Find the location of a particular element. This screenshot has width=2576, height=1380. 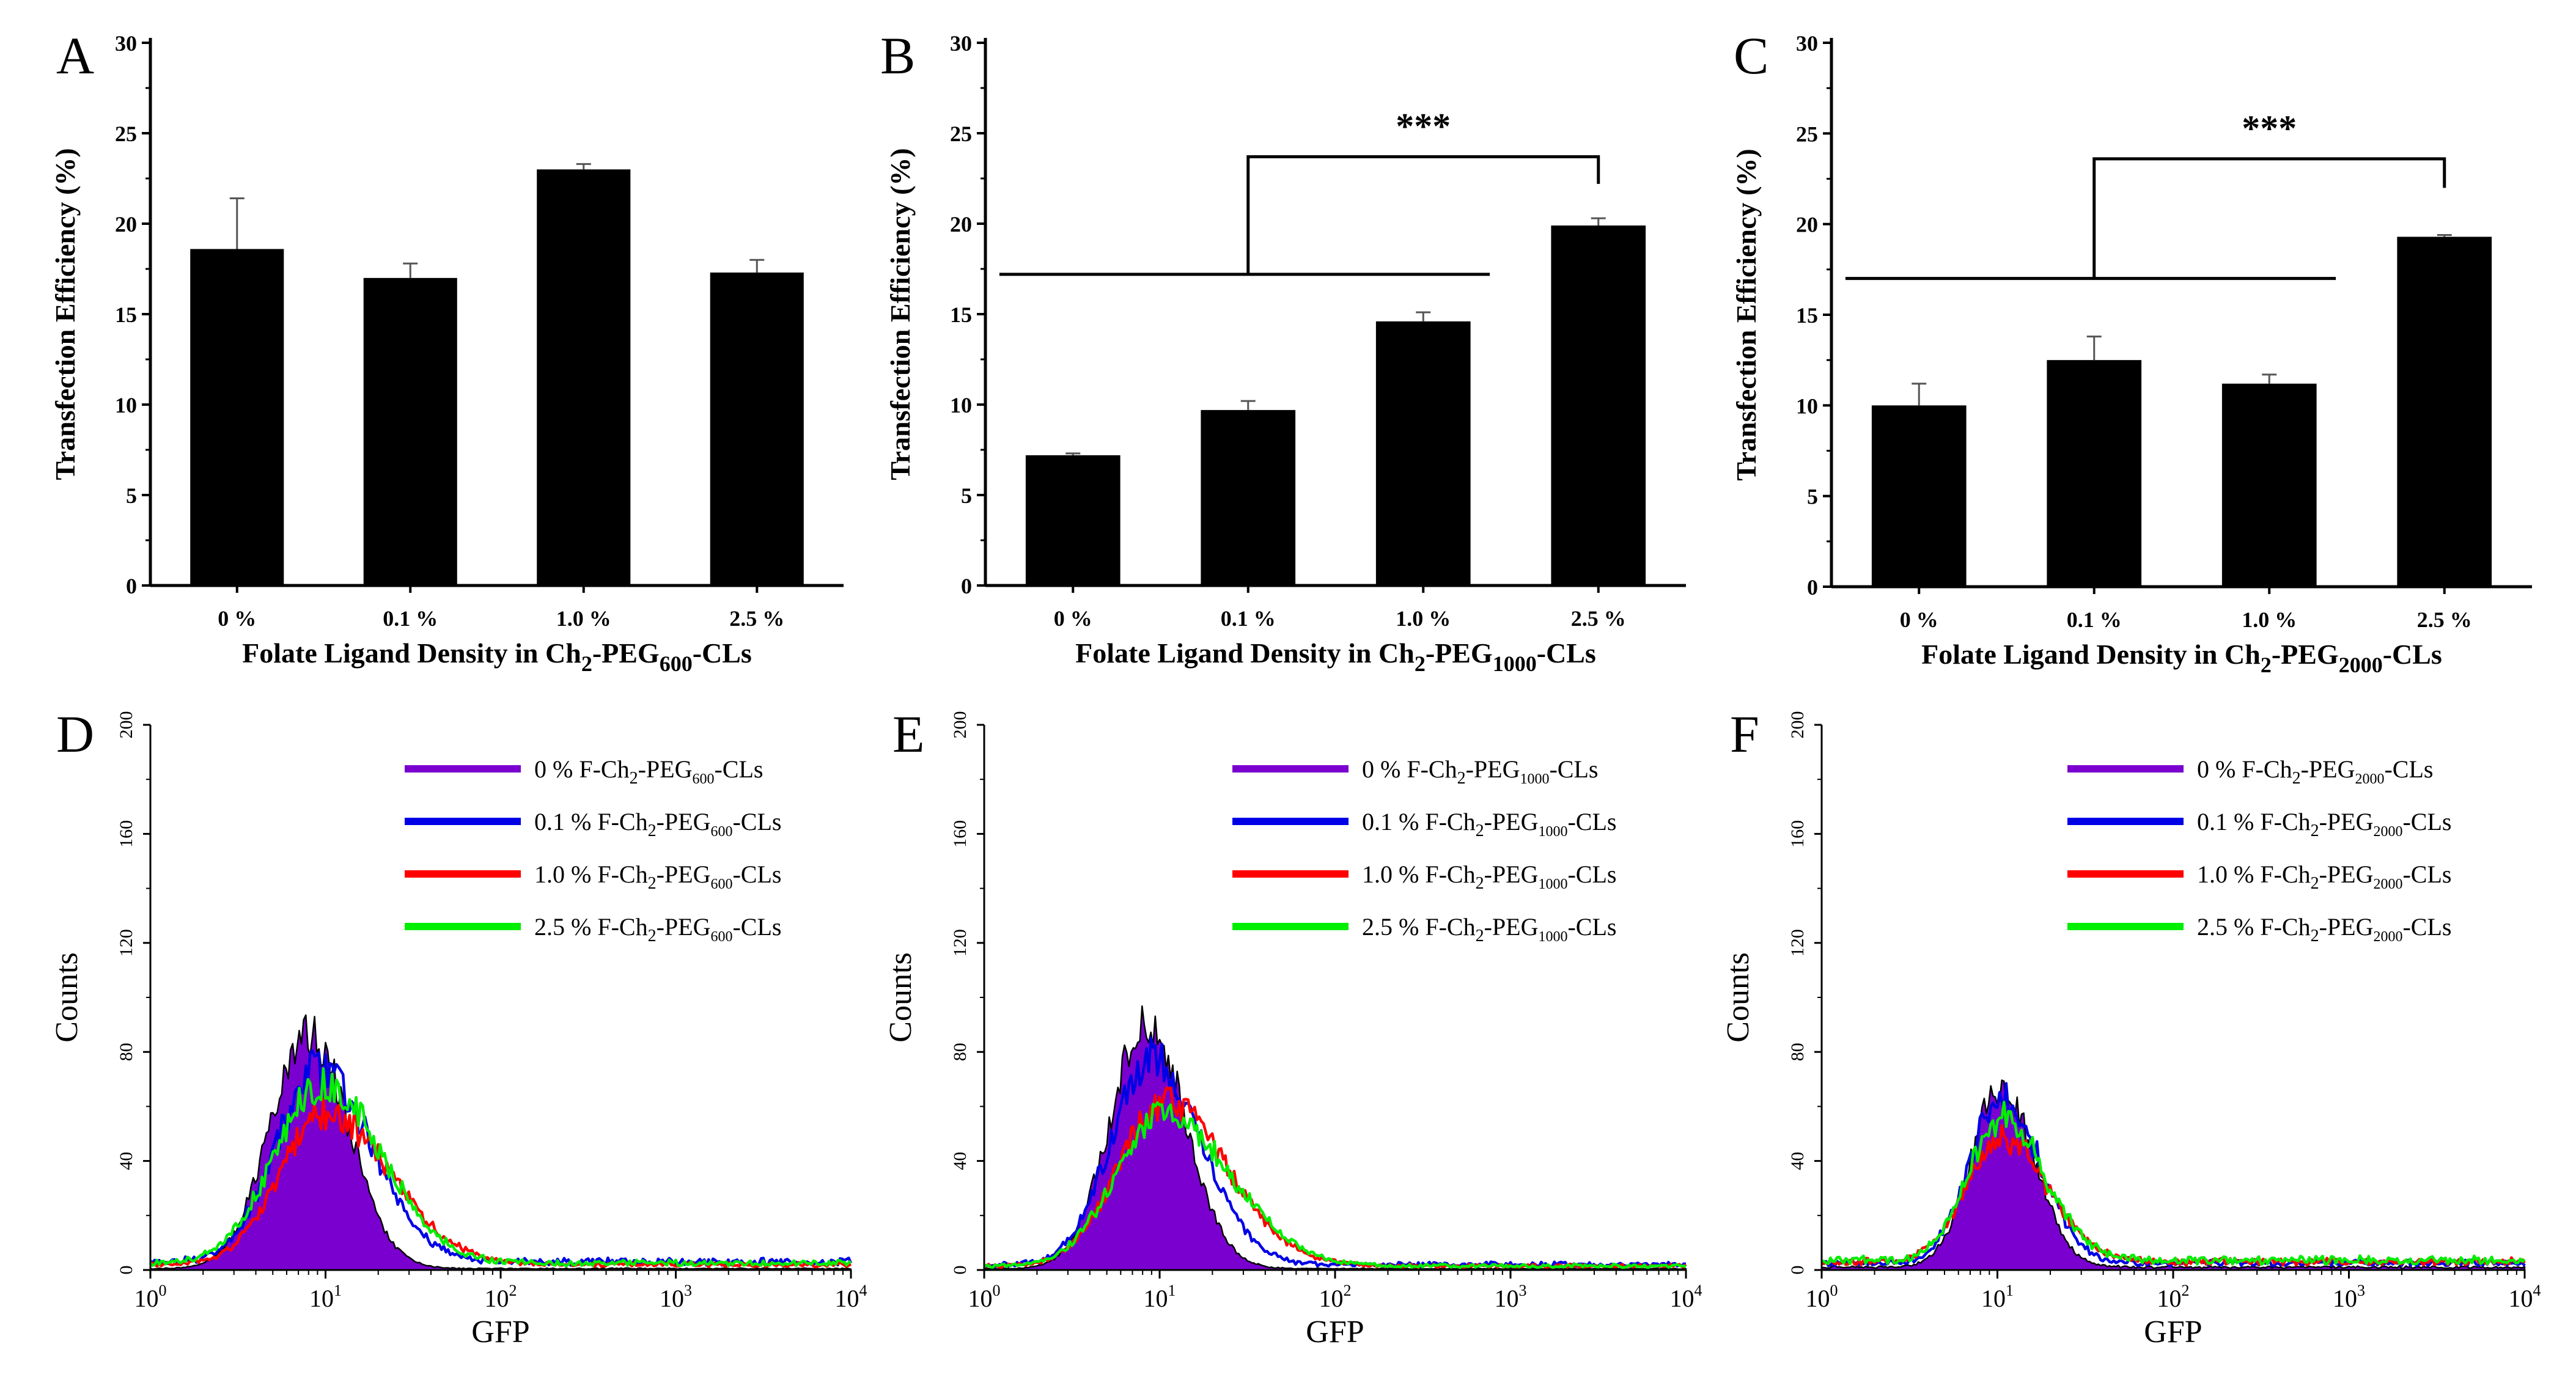

legend-entry-label: 2.5 % F-Ch2-PEG2000-CLs is located at coordinates (2324, 929).